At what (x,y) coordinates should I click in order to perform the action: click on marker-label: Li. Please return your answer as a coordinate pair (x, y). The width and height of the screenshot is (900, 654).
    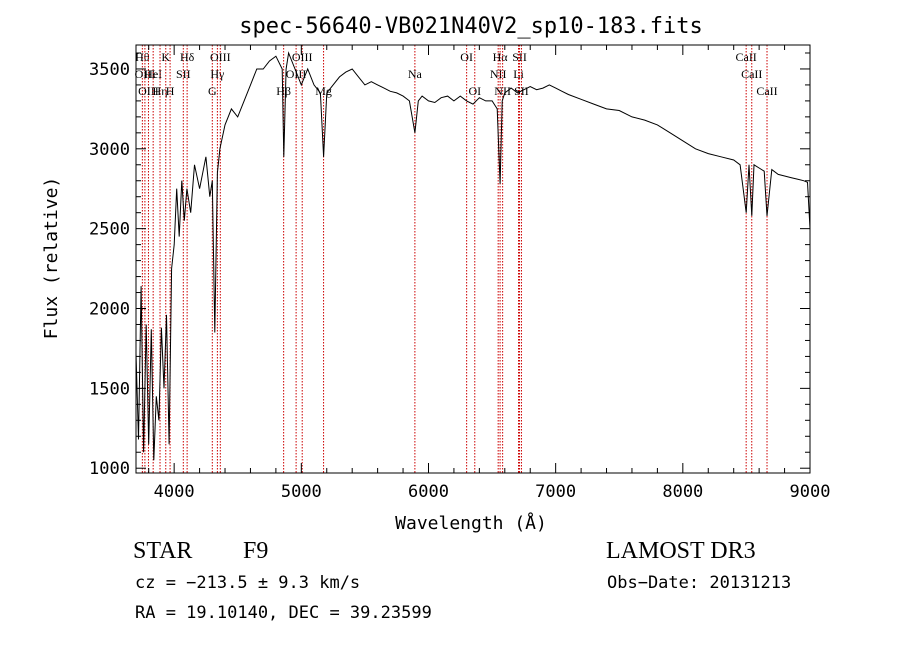
    Looking at the image, I should click on (518, 74).